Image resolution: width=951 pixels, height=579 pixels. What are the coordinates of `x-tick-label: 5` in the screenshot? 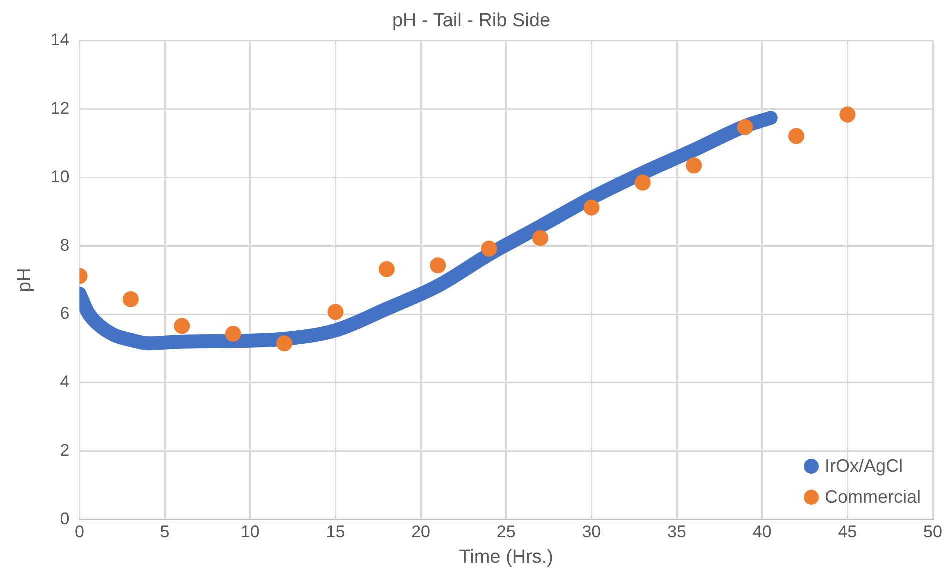 It's located at (165, 532).